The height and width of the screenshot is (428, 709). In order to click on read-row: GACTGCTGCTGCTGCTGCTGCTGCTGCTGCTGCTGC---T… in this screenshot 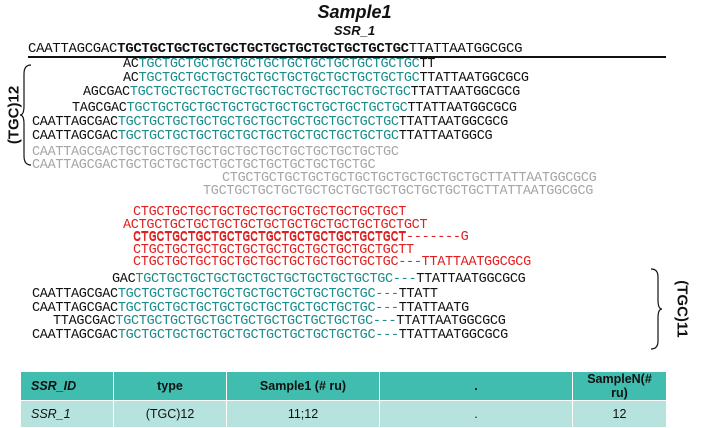, I will do `click(319, 279)`.